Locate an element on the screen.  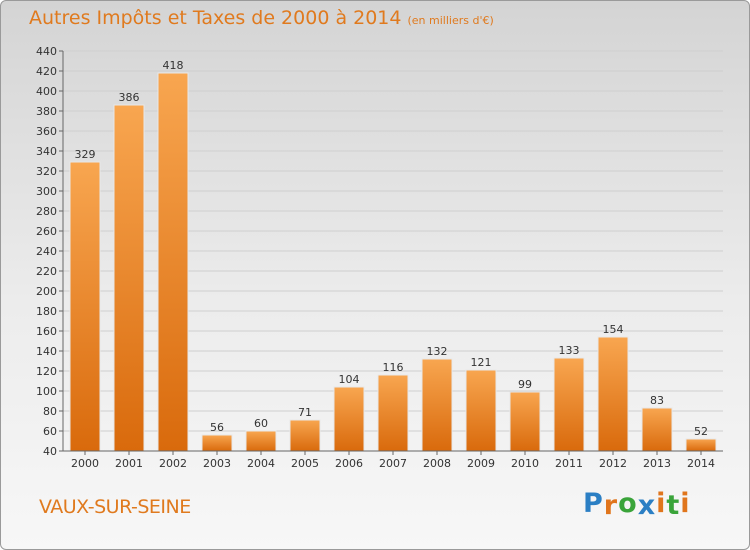
y-tick-label: 300 is located at coordinates (46, 191).